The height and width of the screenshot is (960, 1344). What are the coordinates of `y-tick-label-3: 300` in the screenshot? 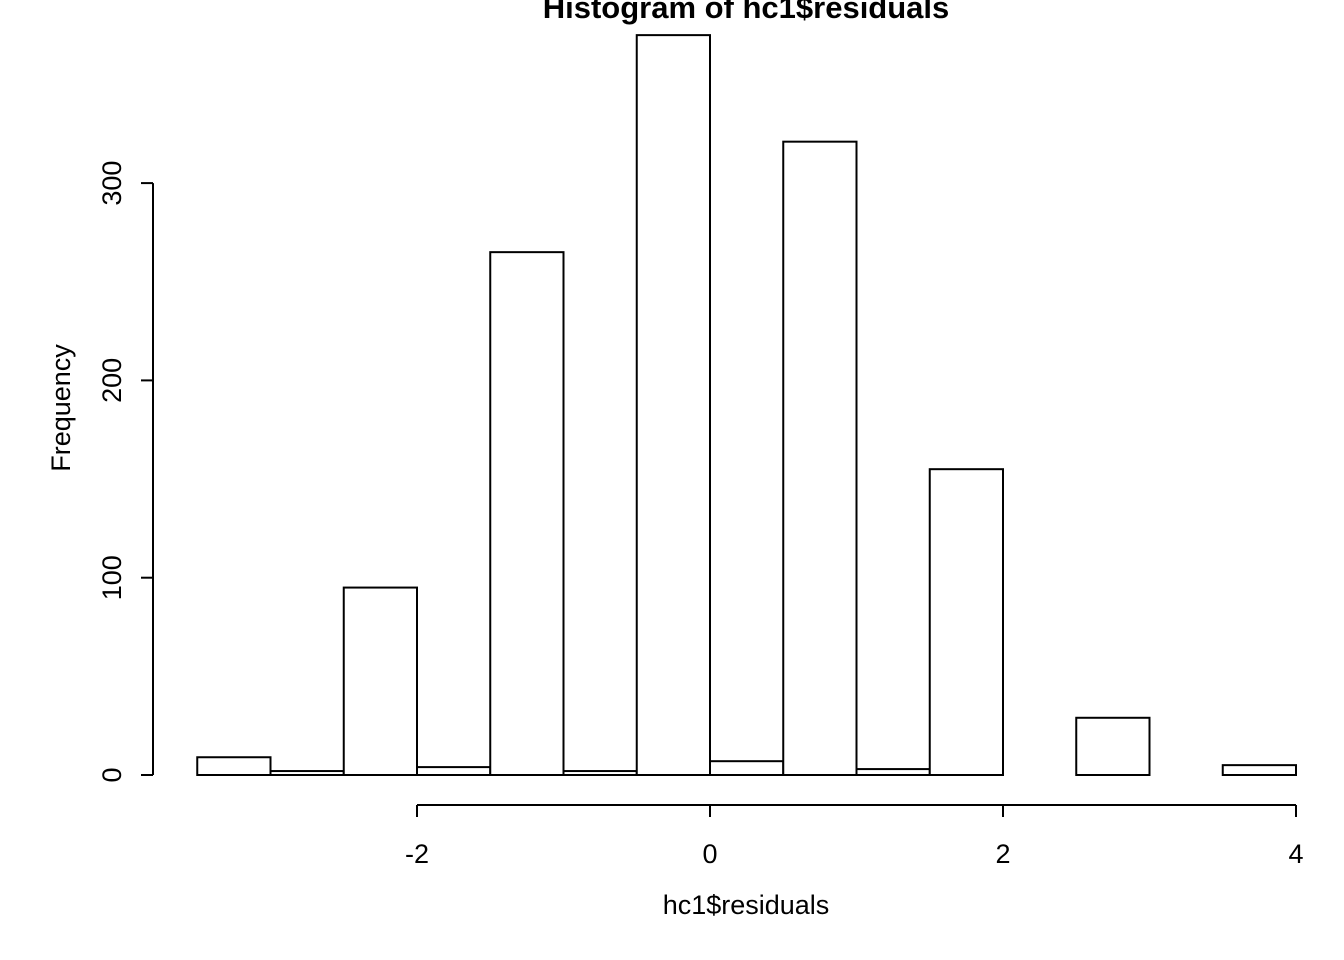 It's located at (112, 183).